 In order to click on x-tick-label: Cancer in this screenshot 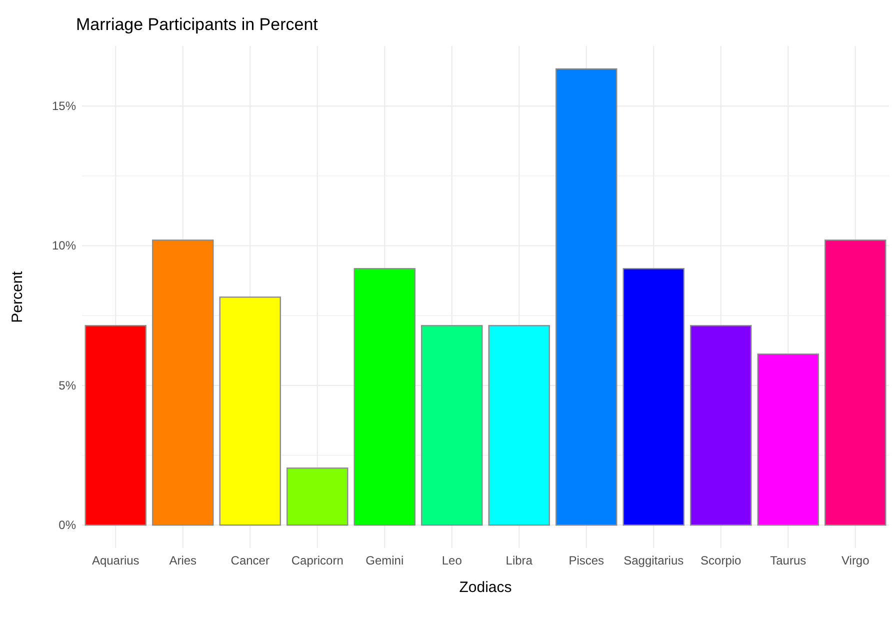, I will do `click(250, 561)`.